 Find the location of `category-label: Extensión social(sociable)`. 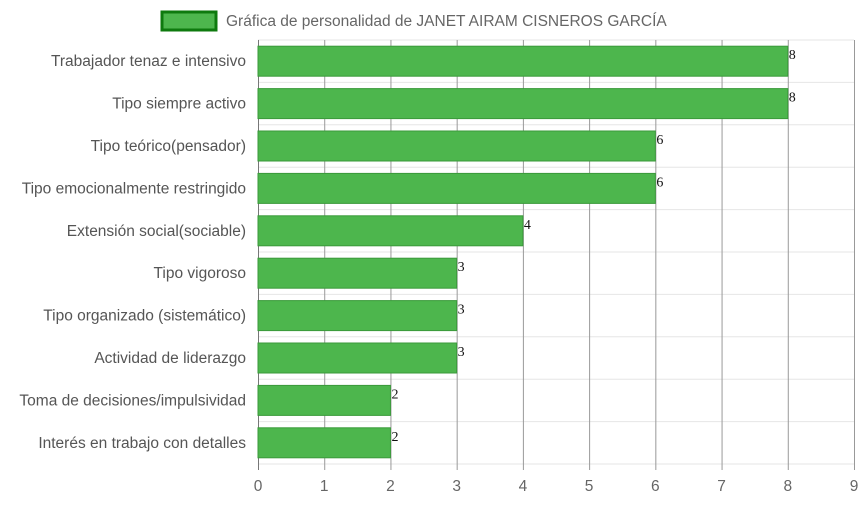

category-label: Extensión social(sociable) is located at coordinates (156, 231).